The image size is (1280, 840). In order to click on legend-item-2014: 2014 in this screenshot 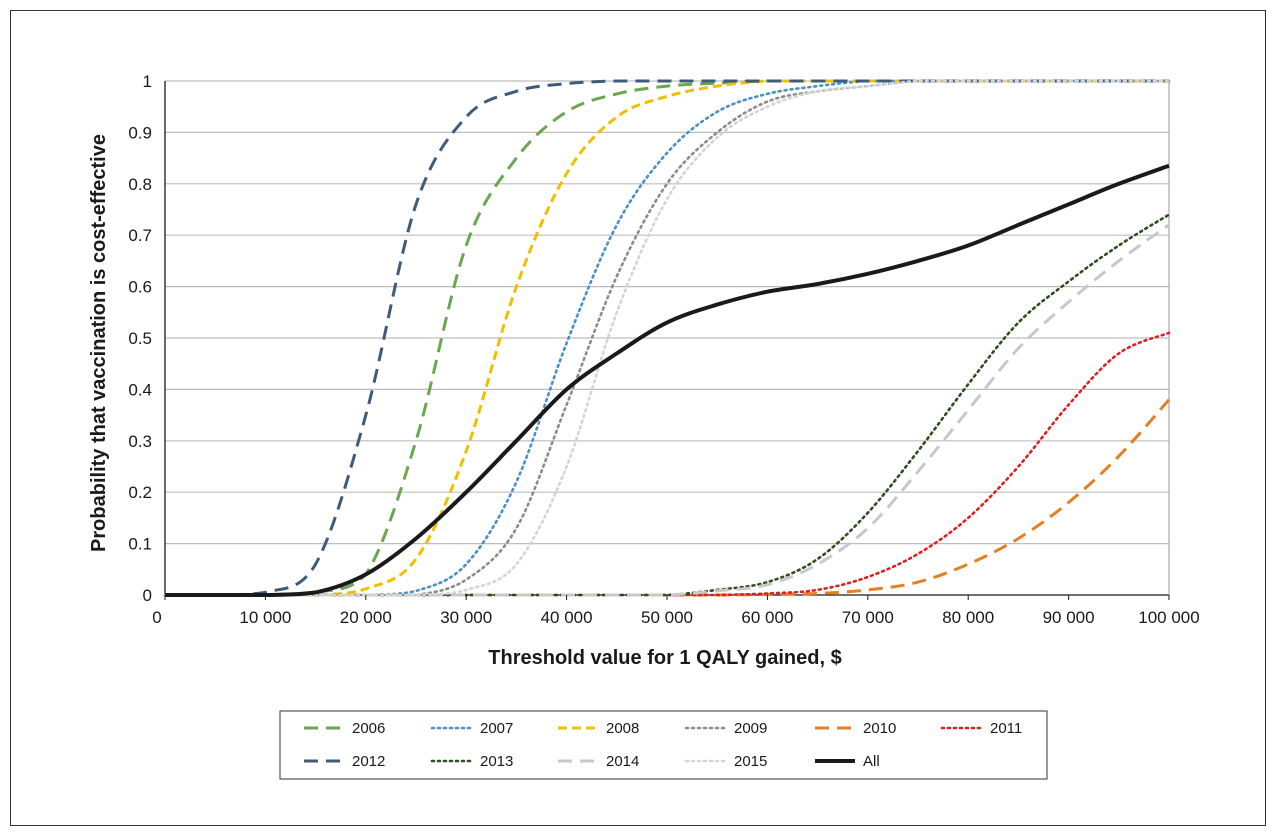, I will do `click(598, 761)`.